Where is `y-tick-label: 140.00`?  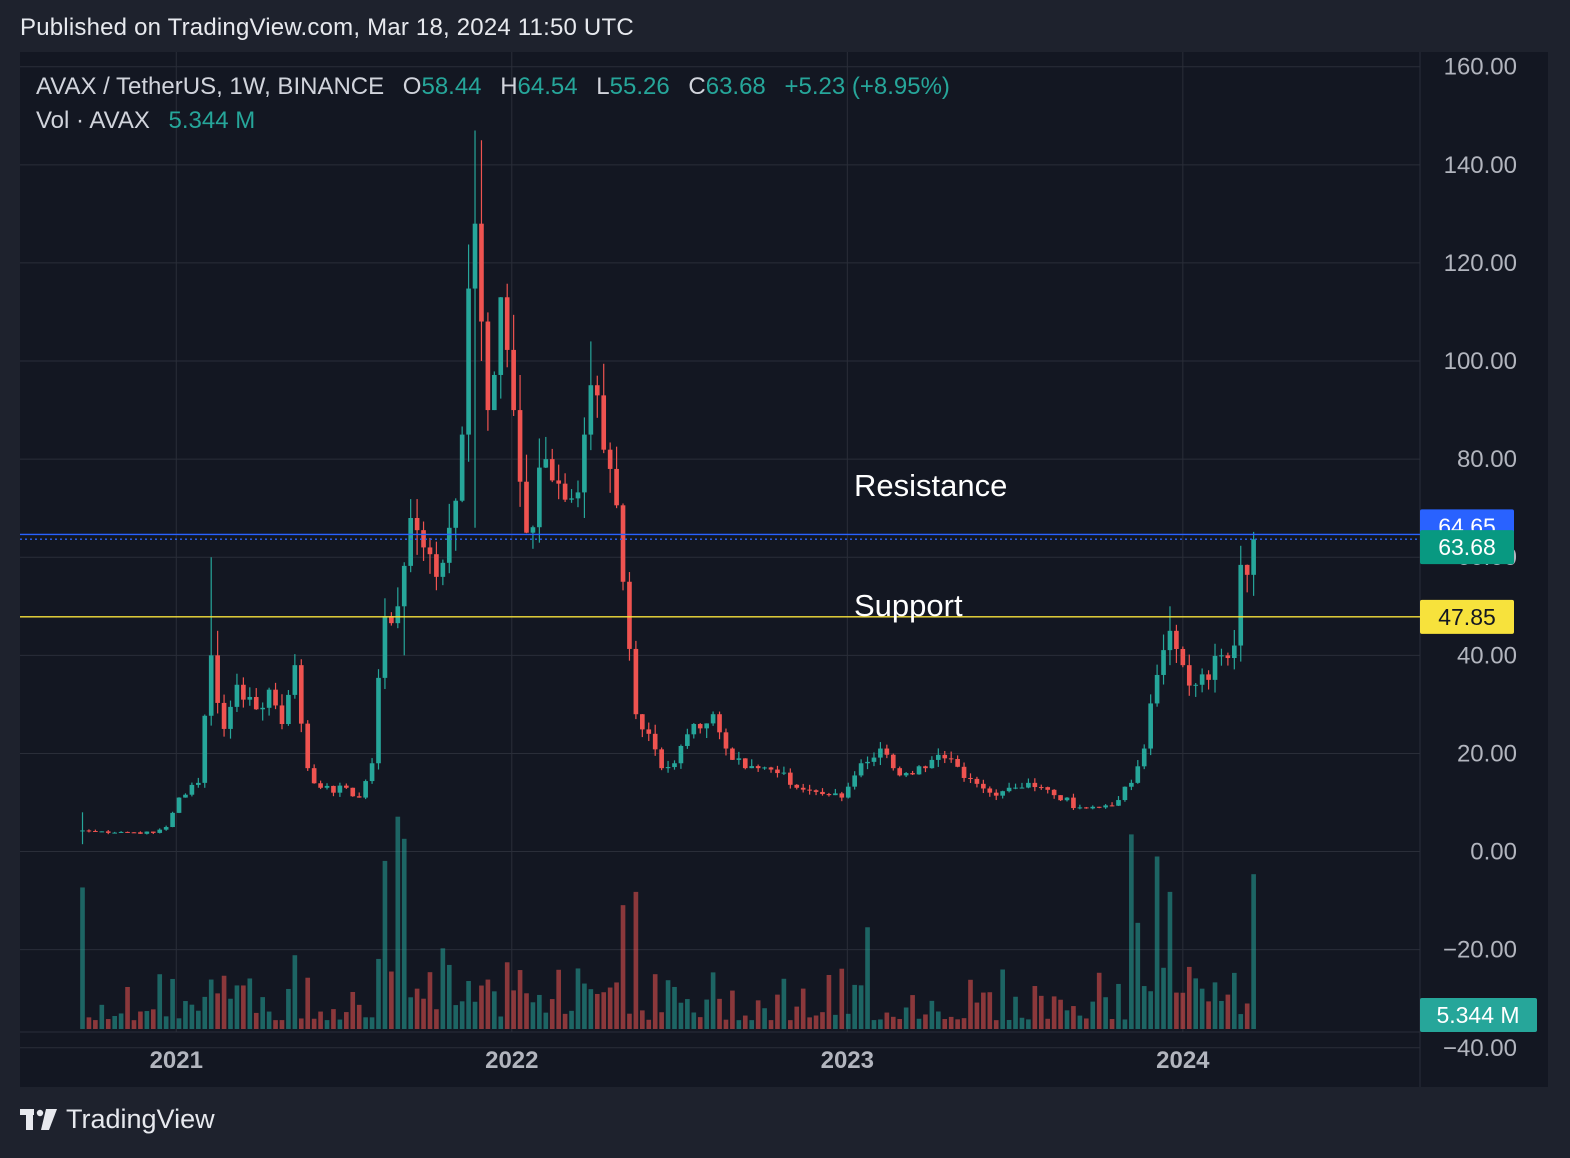
y-tick-label: 140.00 is located at coordinates (1480, 165).